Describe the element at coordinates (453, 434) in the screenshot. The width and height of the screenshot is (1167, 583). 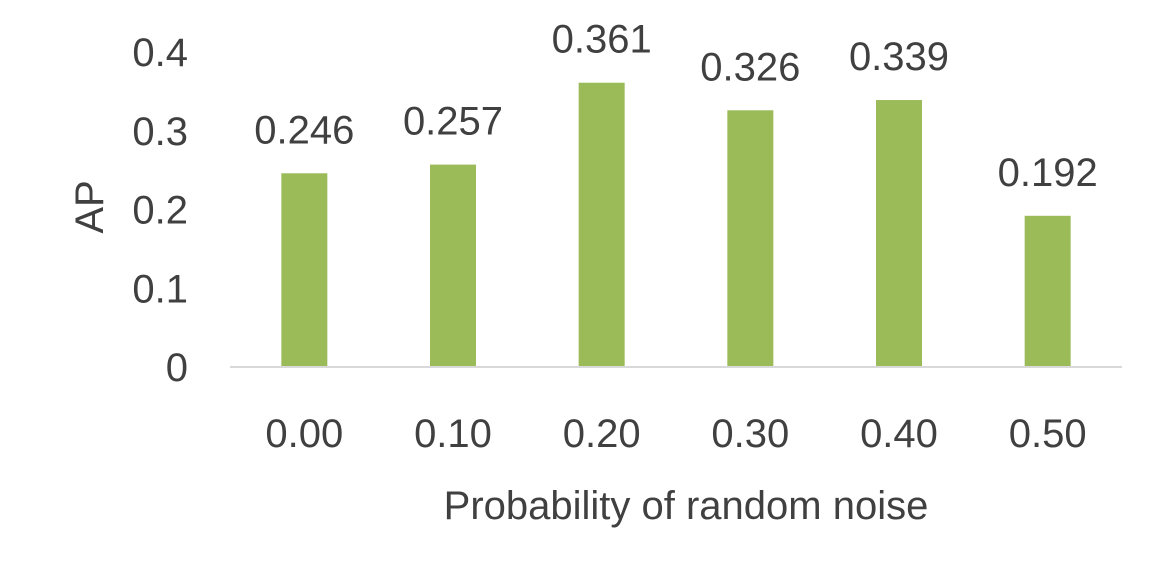
I see `x-tick-label: 0.10` at that location.